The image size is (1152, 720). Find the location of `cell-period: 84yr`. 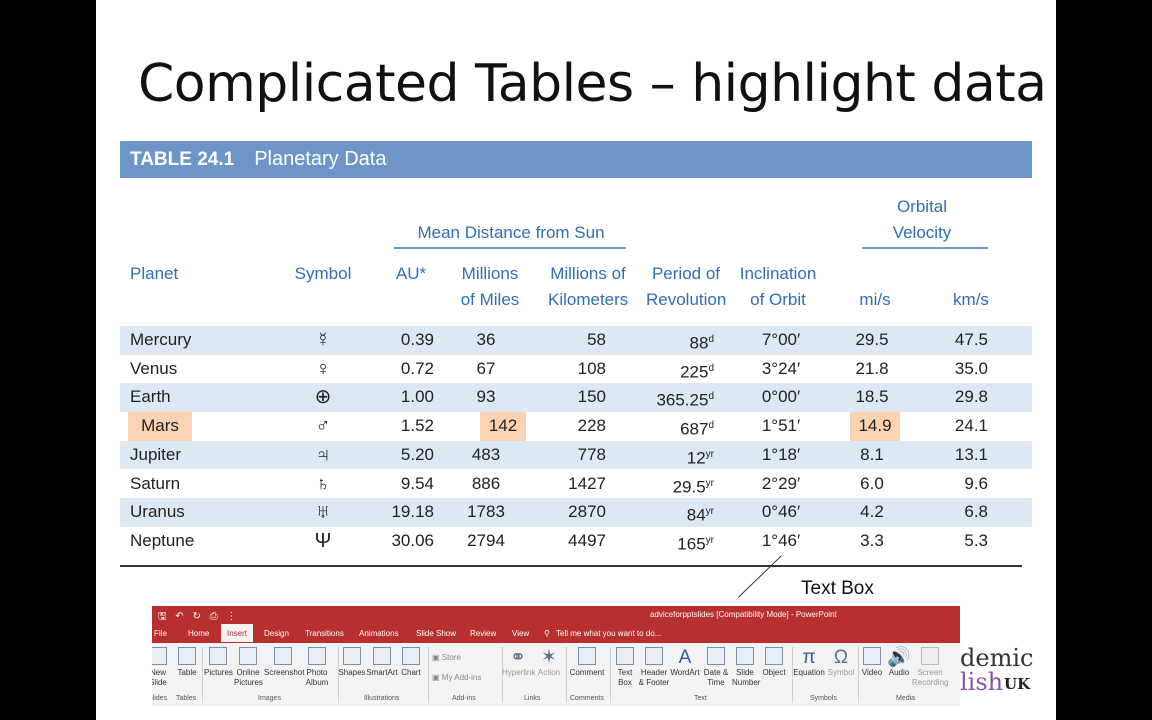

cell-period: 84yr is located at coordinates (700, 515).